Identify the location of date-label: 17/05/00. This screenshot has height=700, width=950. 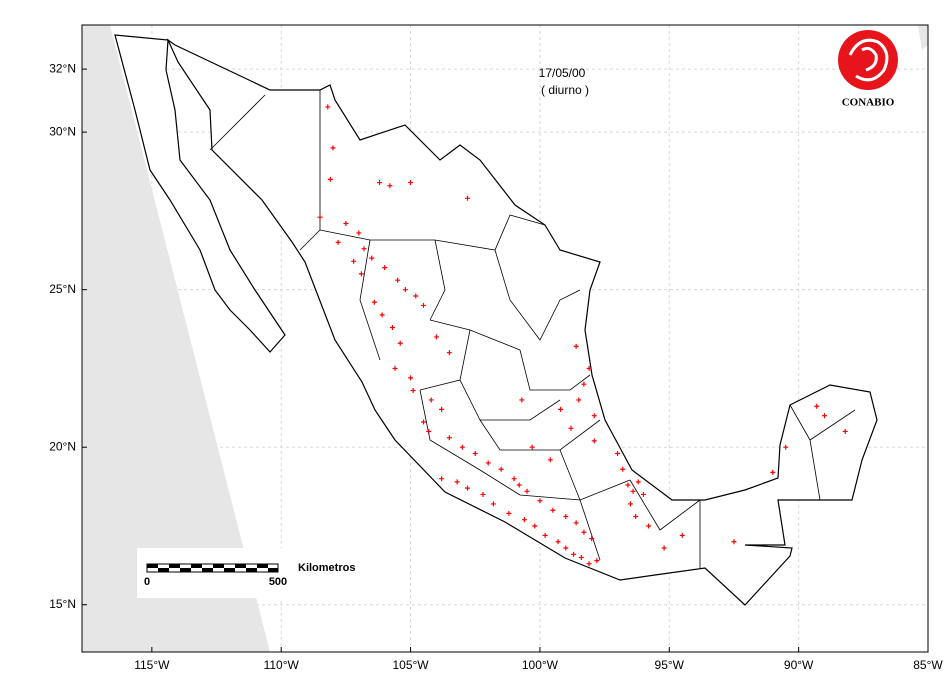
(562, 73).